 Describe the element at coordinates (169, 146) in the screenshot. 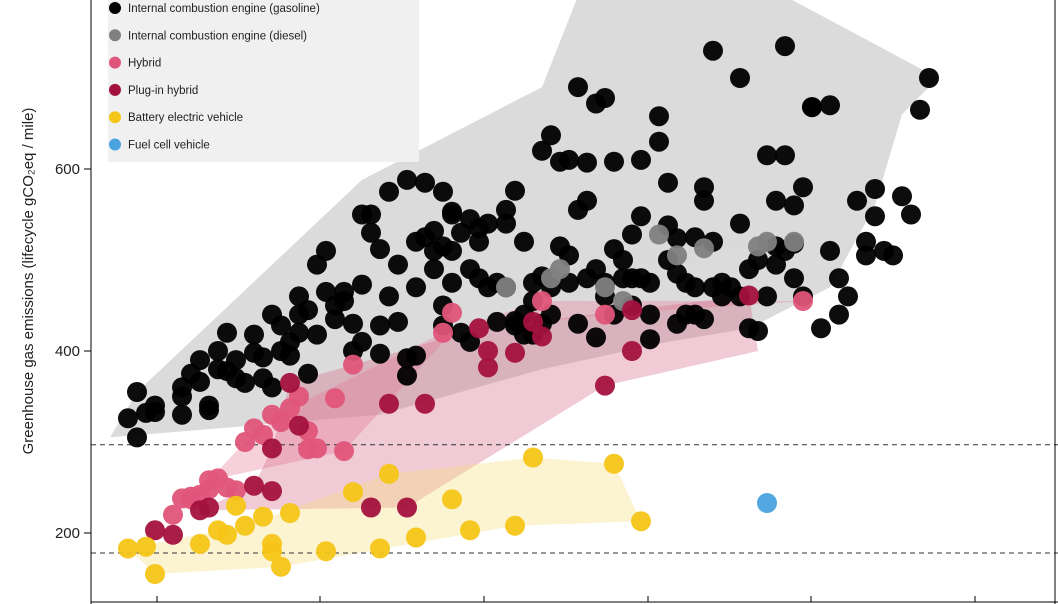

I see `legend-label-5: Fuel cell vehicle` at that location.